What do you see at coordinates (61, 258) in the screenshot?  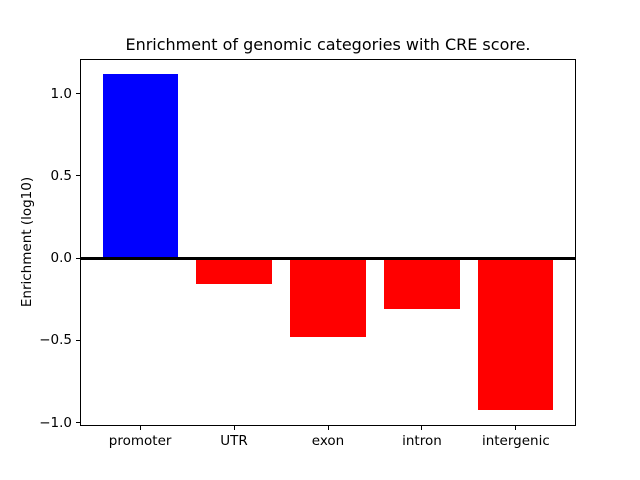 I see `y-tick-label: 0.0` at bounding box center [61, 258].